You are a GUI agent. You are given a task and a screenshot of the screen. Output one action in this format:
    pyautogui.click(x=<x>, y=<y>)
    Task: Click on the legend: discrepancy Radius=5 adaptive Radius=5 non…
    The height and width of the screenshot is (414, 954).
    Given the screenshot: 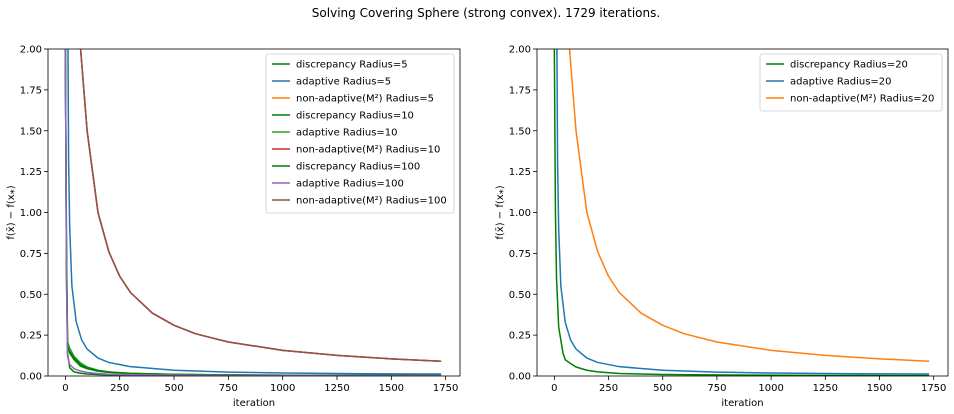 What is the action you would take?
    pyautogui.click(x=360, y=133)
    